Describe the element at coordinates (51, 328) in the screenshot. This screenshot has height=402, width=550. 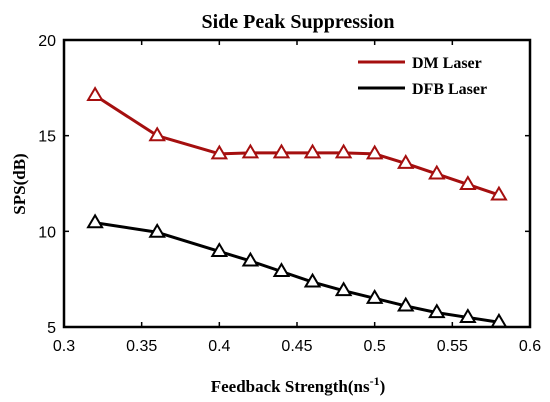
I see `y-tick-label: 5` at that location.